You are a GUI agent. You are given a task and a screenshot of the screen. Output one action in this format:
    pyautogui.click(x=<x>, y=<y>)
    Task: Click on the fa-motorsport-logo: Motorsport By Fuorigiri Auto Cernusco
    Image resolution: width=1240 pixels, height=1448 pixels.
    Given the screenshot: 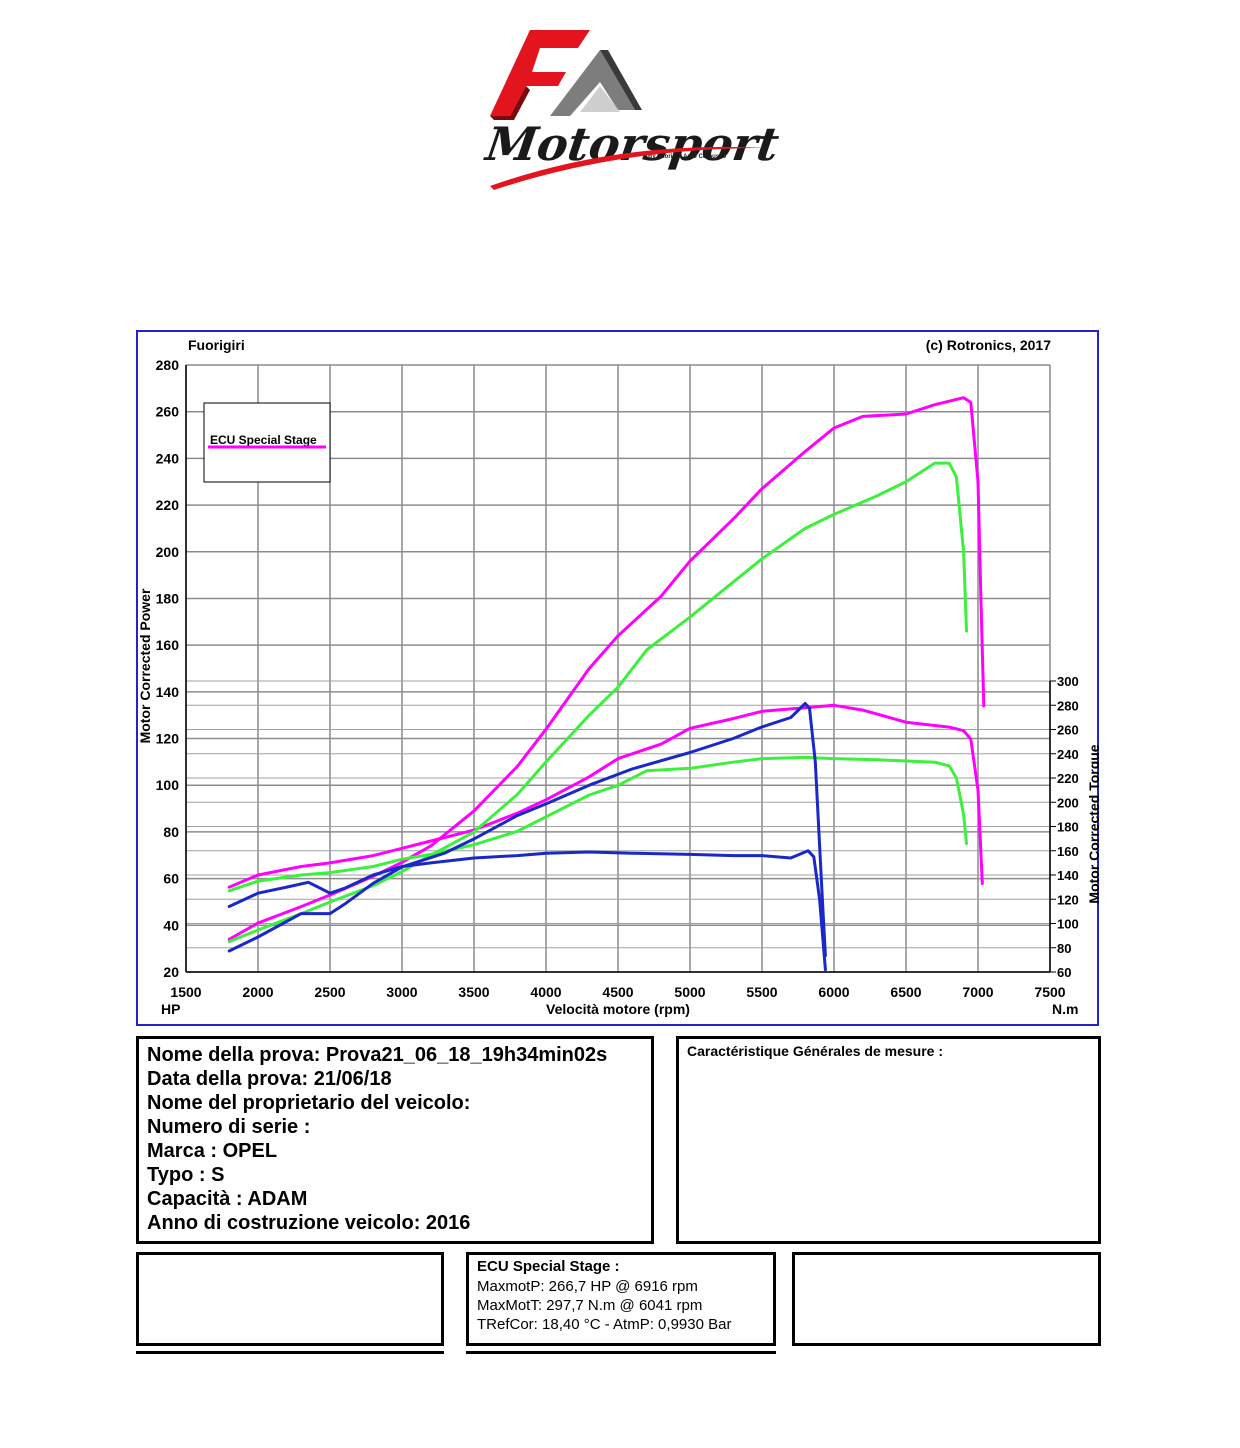 What is the action you would take?
    pyautogui.click(x=630, y=110)
    